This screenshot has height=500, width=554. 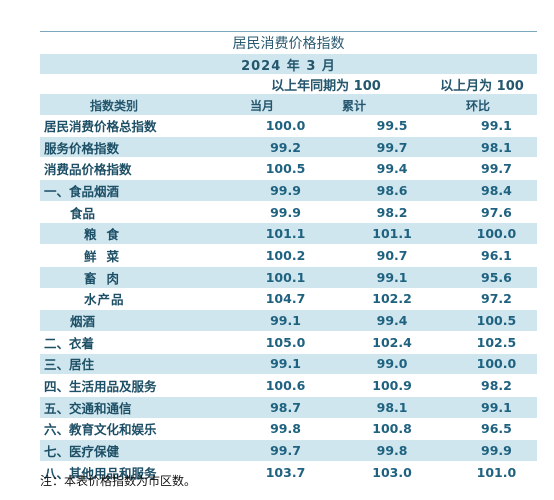 I want to click on mom-cell: 98.4, so click(x=496, y=190).